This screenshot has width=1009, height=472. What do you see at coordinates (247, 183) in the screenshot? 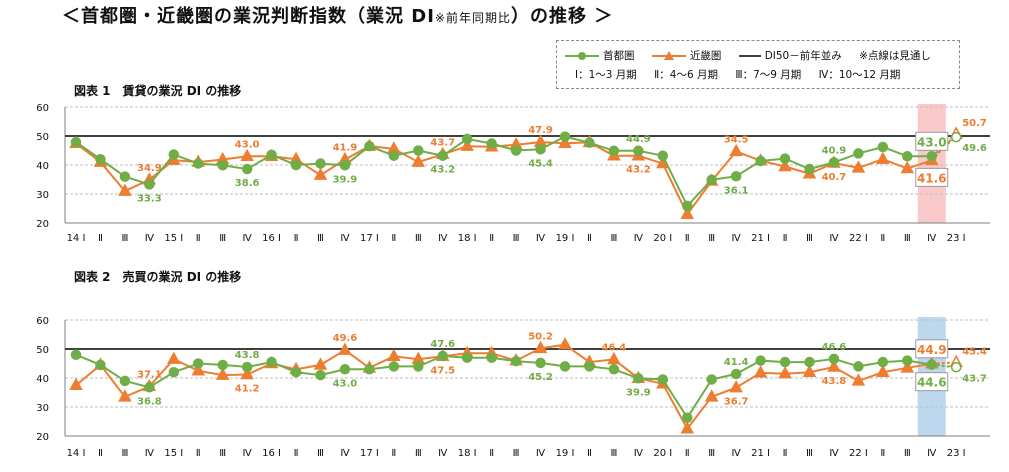
I see `data-label: 38.6` at bounding box center [247, 183].